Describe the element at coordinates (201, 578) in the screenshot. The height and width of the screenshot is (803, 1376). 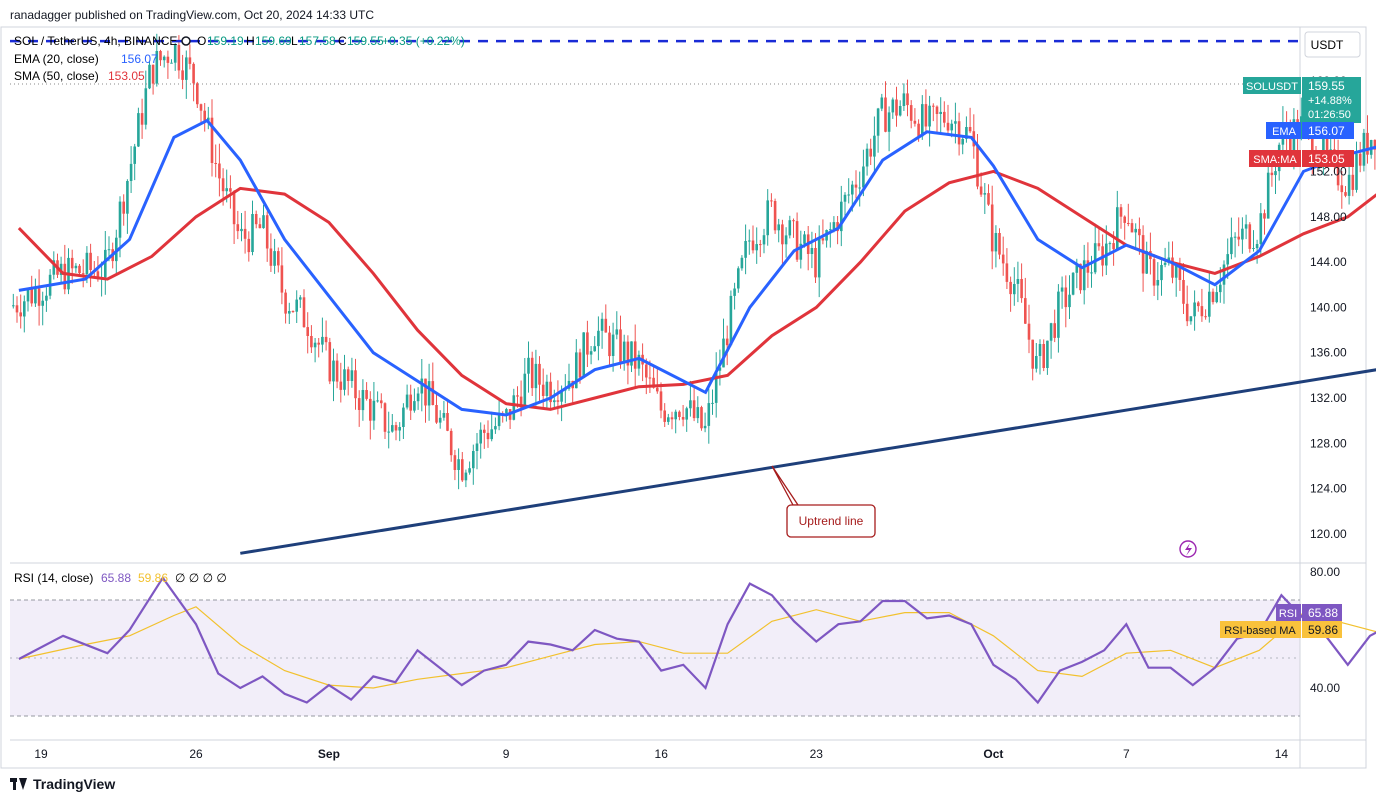
I see `rsi-legend-extras: ∅ ∅ ∅ ∅` at that location.